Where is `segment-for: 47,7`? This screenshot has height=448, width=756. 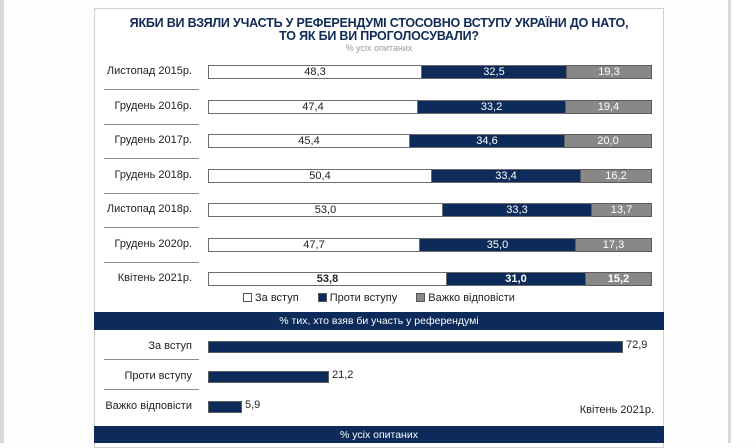 segment-for: 47,7 is located at coordinates (314, 244).